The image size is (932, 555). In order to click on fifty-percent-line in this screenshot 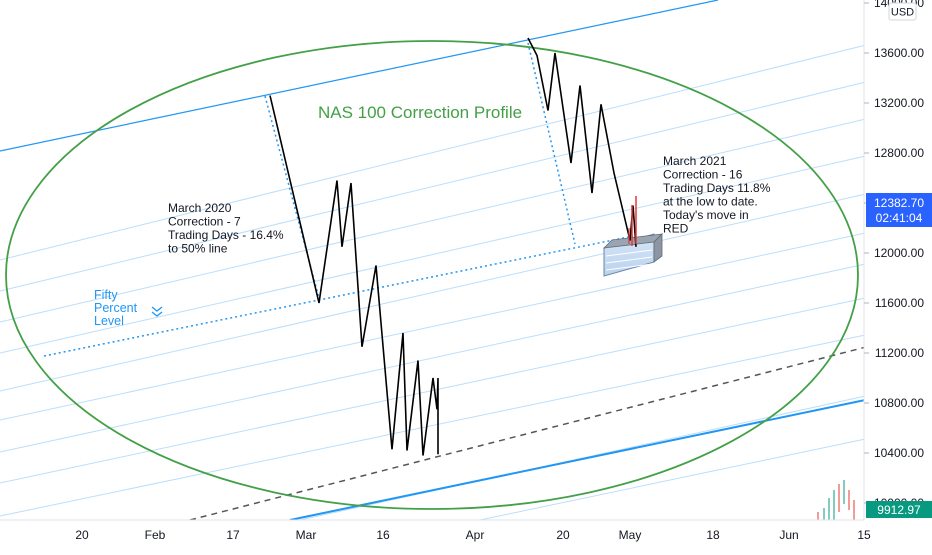, I will do `click(338, 296)`.